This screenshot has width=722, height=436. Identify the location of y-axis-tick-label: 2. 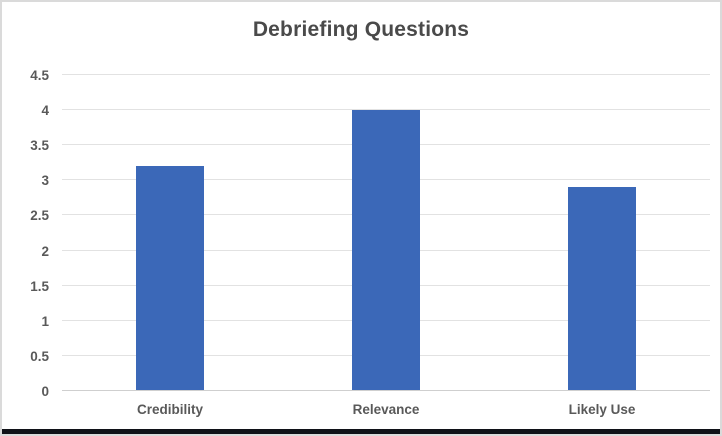
(45, 251).